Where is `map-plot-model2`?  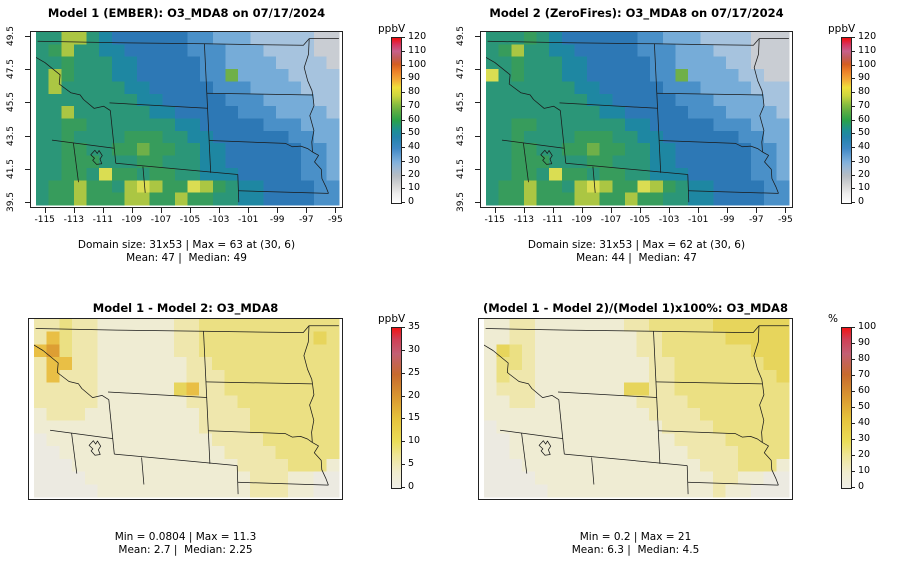 map-plot-model2 is located at coordinates (636, 119).